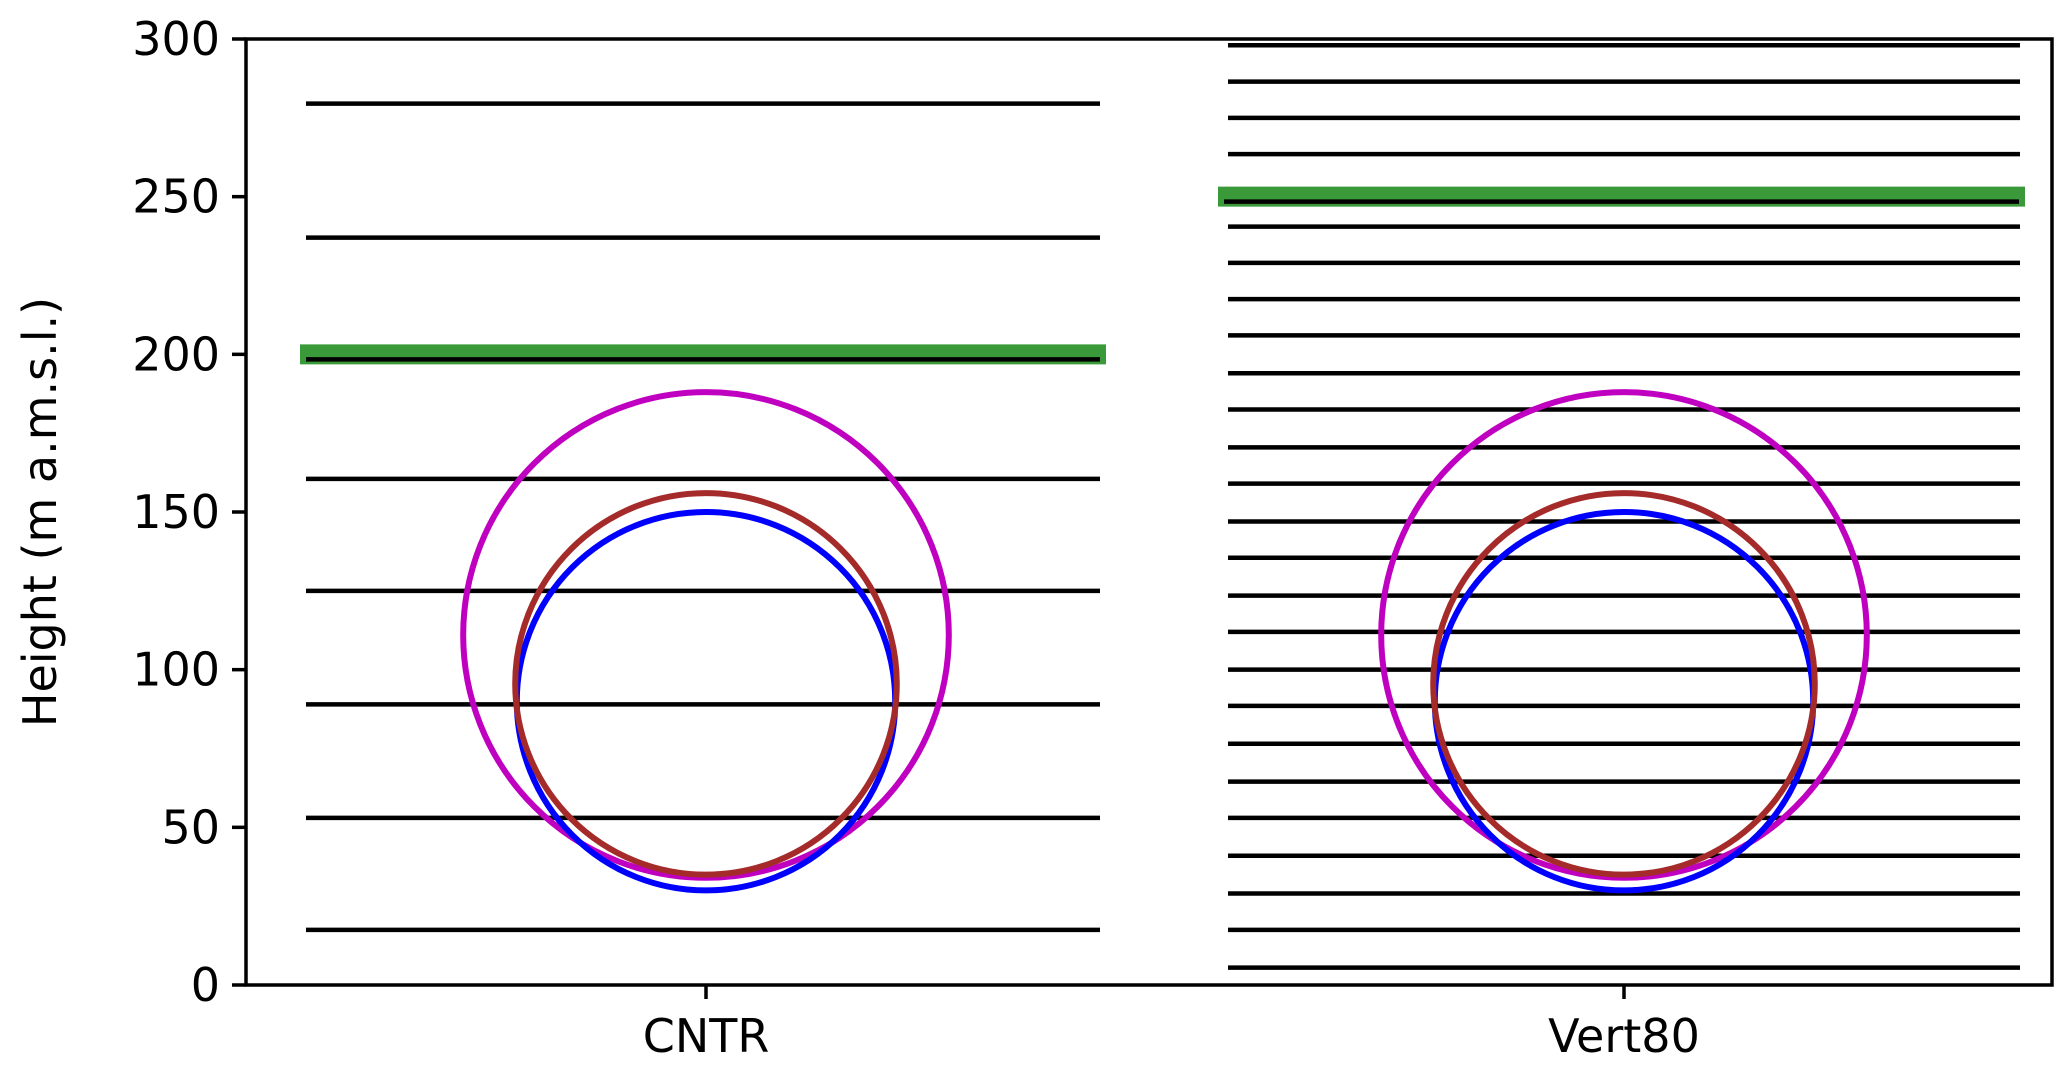 This screenshot has height=1085, width=2067. Describe the element at coordinates (176, 39) in the screenshot. I see `y-tick-label: 300` at that location.